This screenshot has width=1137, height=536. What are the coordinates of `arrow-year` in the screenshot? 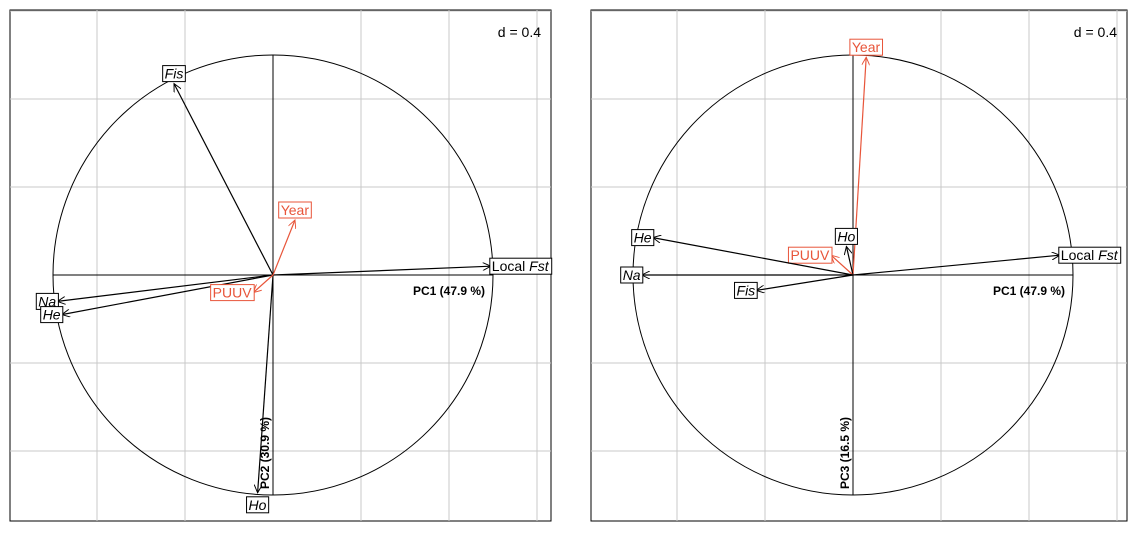 It's located at (283, 248).